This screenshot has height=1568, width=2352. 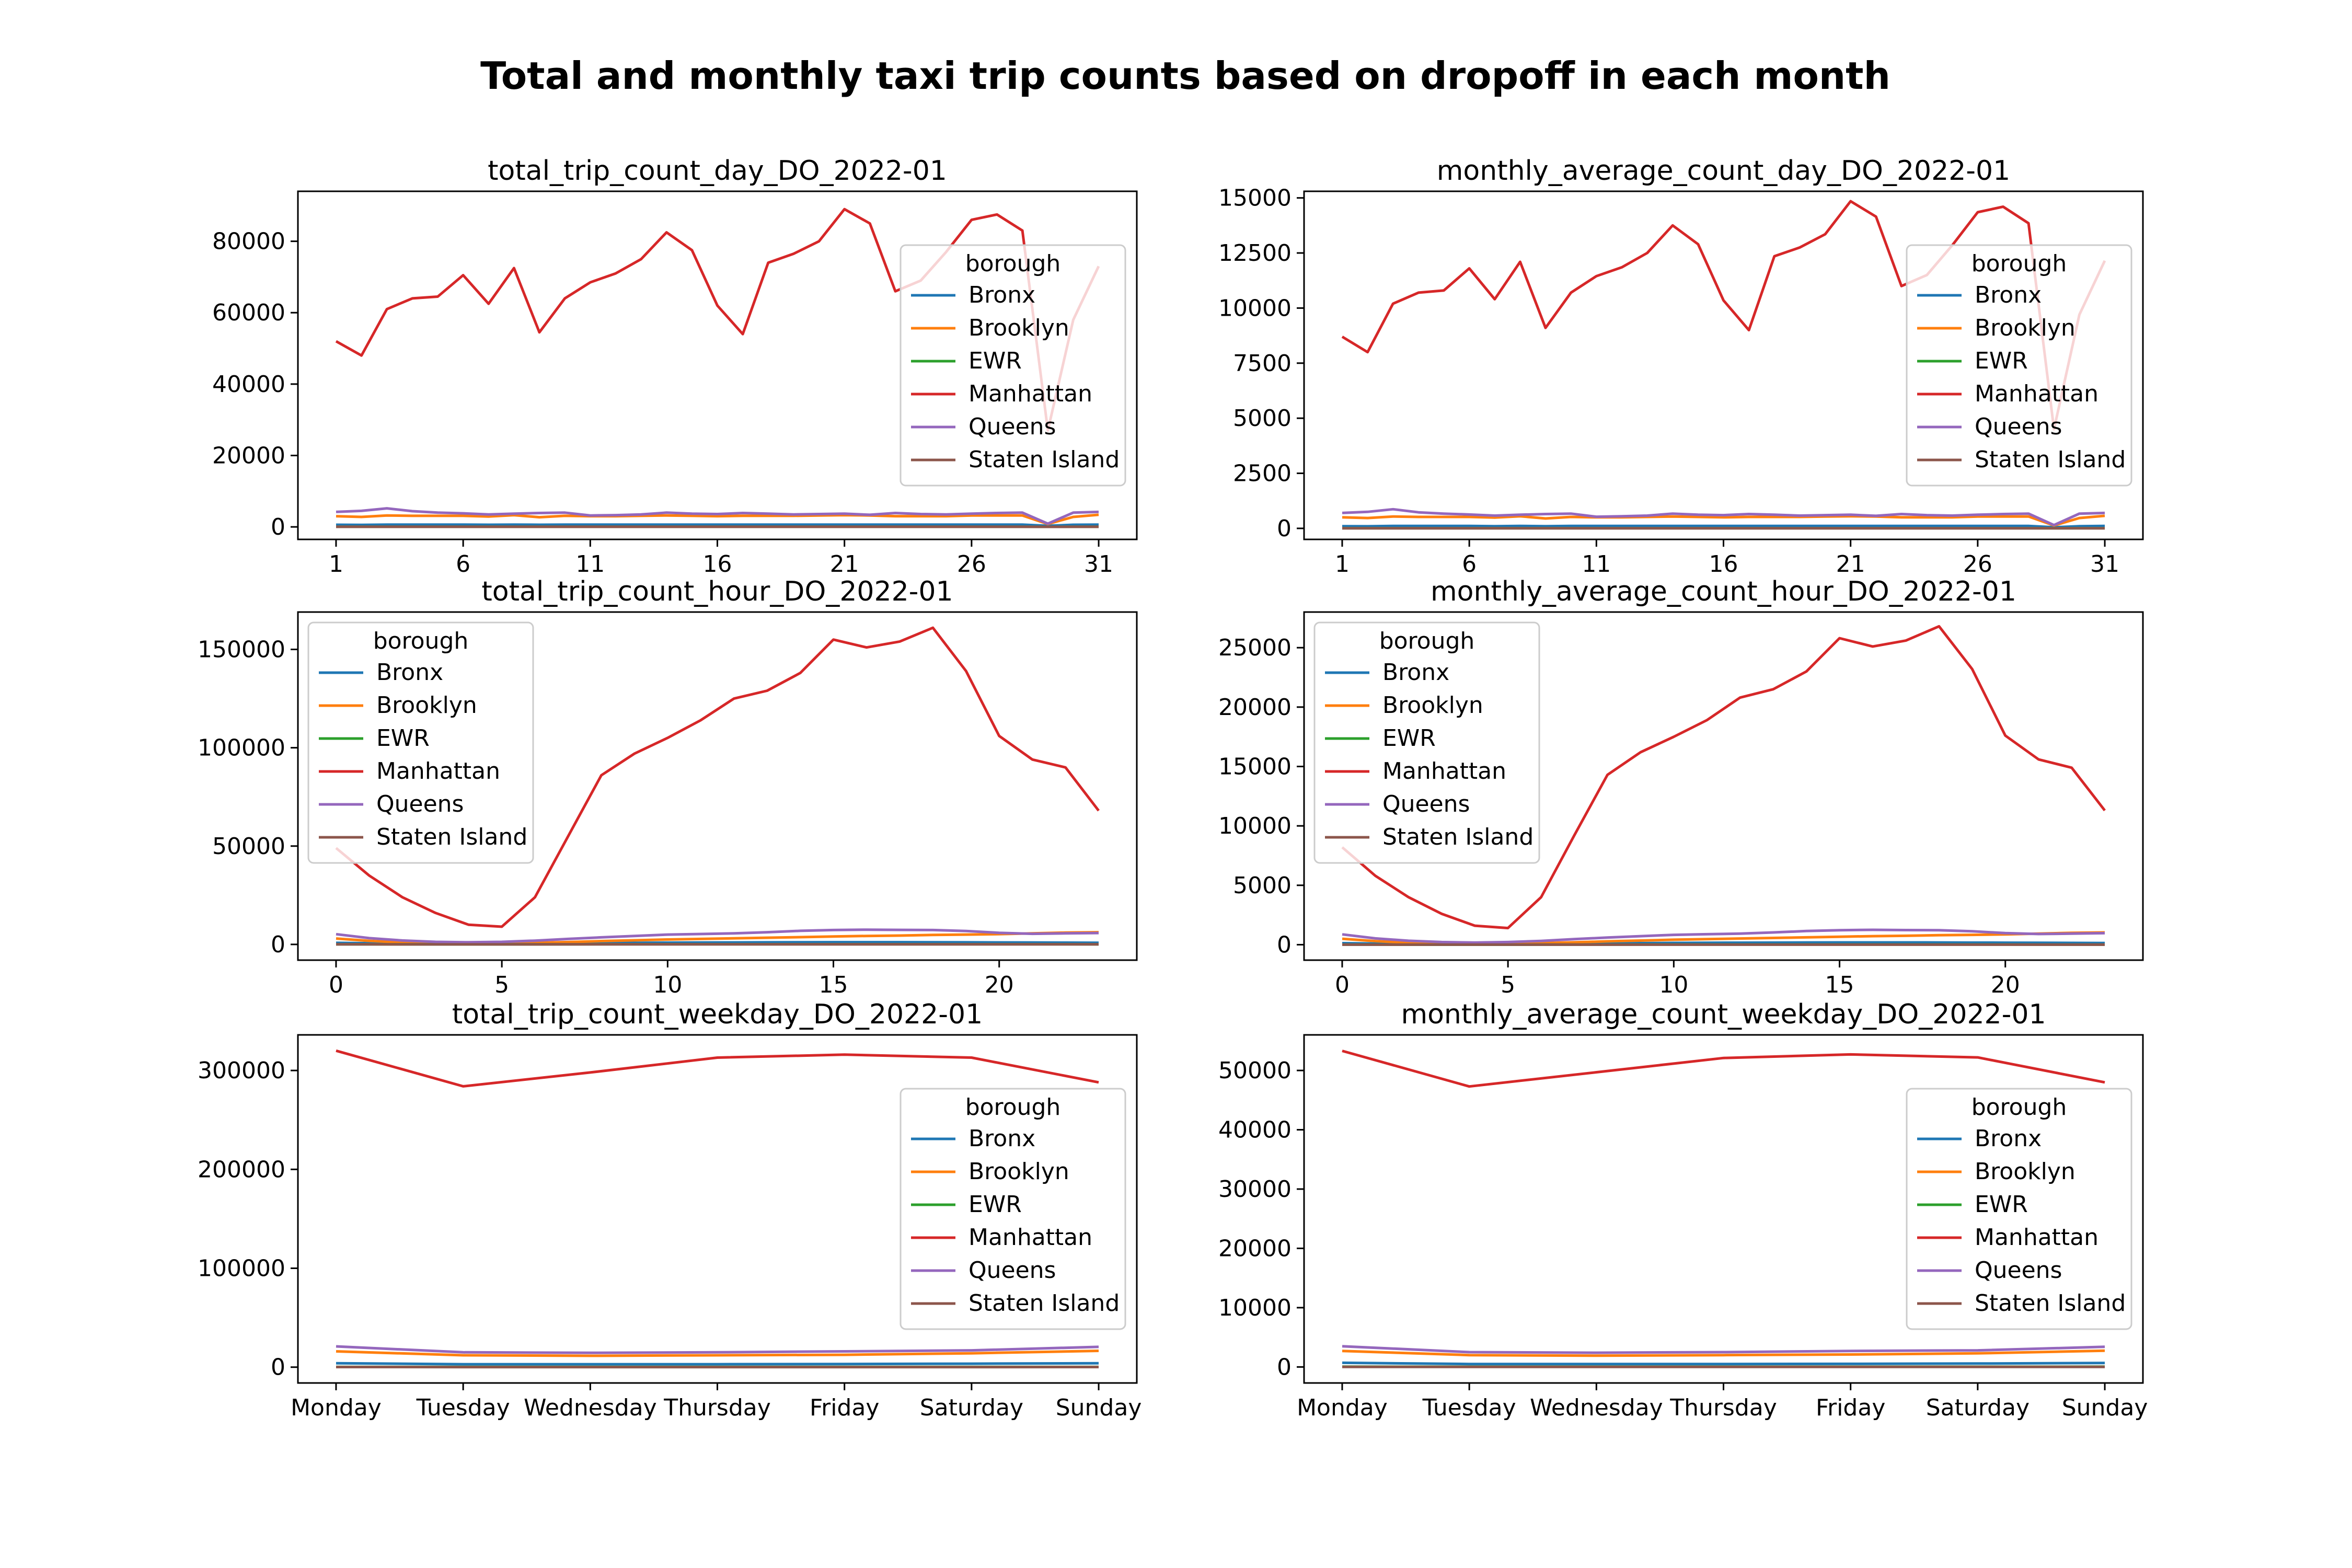 I want to click on subplot-title: total_trip_count_hour_DO_2022-01, so click(x=717, y=591).